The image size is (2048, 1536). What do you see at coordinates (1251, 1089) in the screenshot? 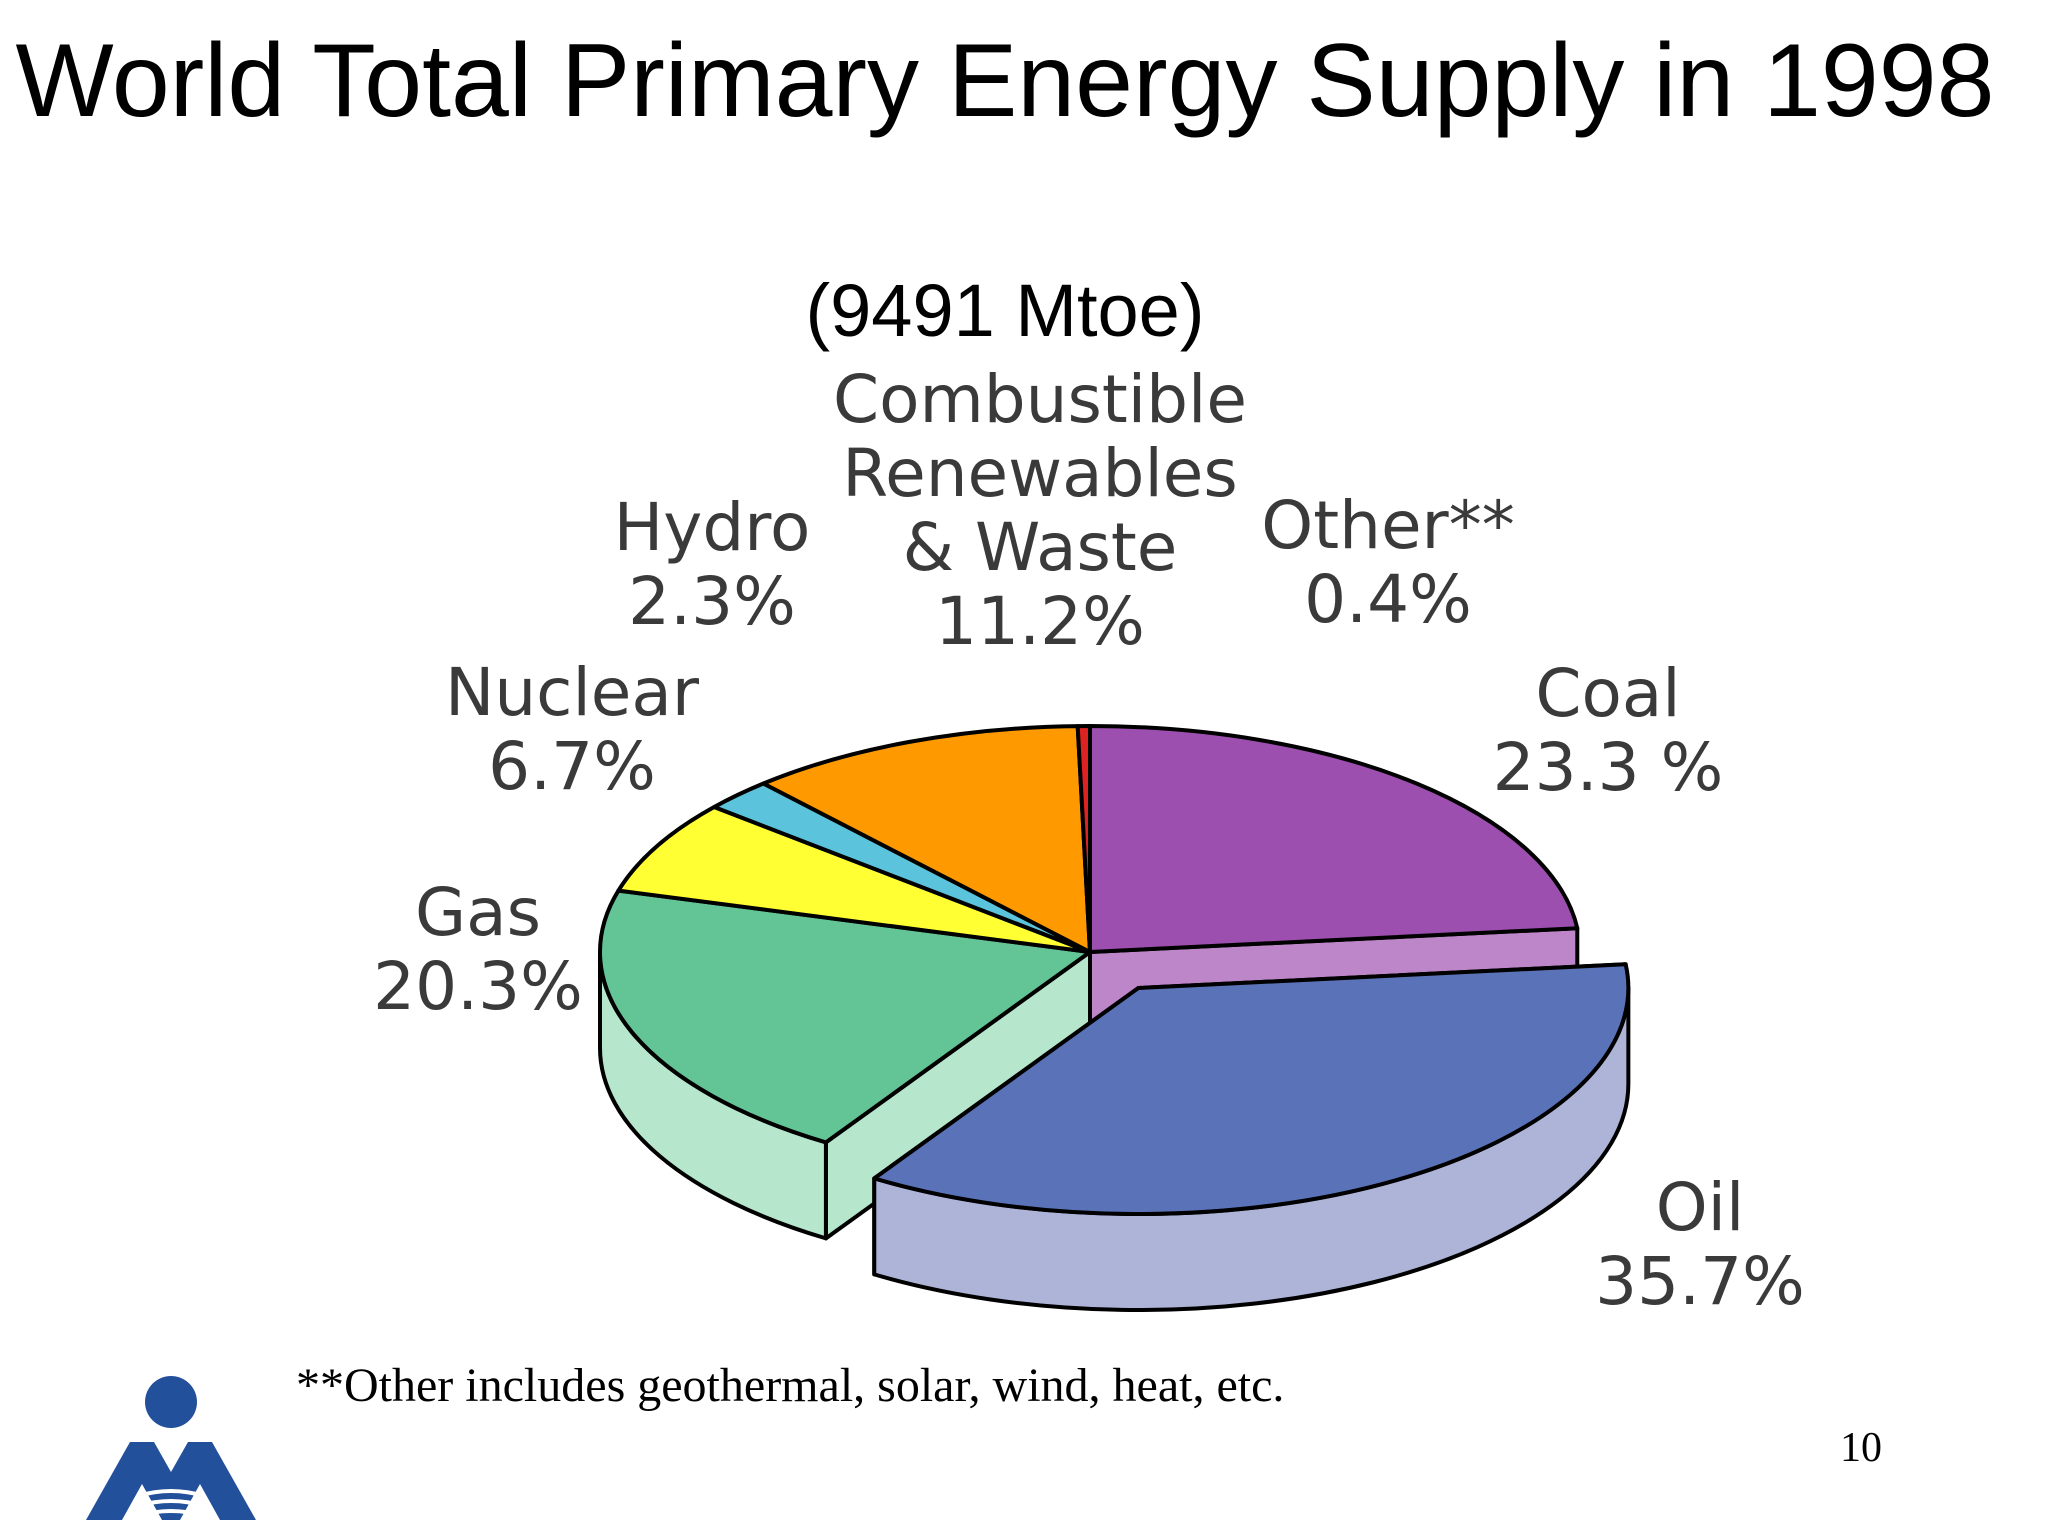
I see `pie-slice-top-oil` at bounding box center [1251, 1089].